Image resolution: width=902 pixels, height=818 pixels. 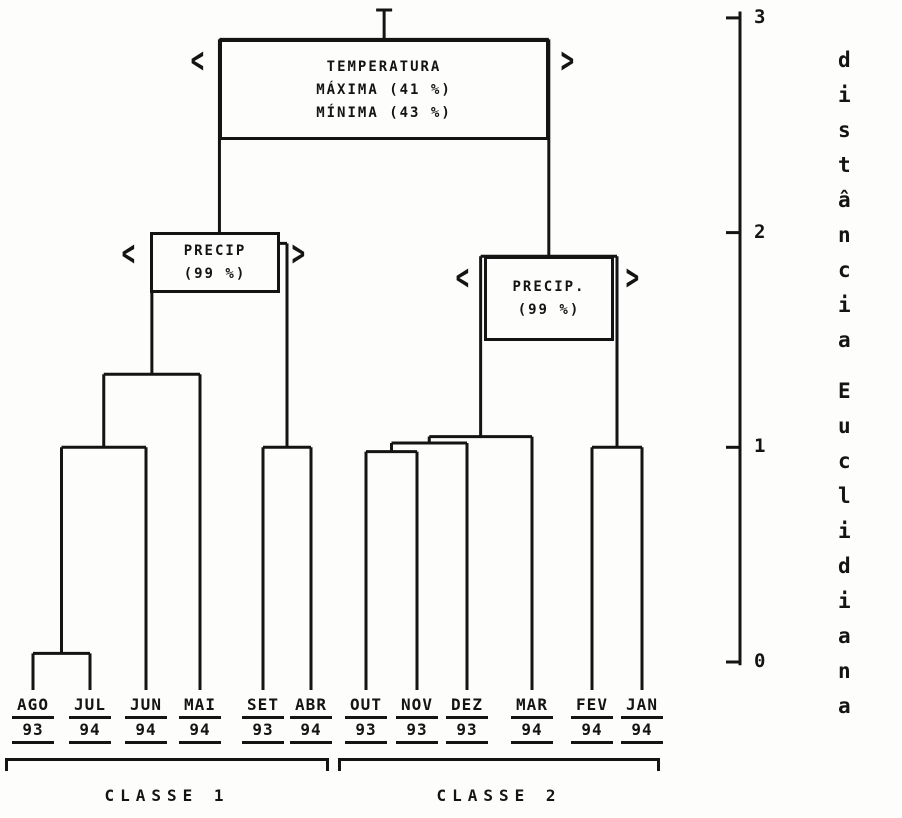 I want to click on leaf-label: FEV 94, so click(x=592, y=721).